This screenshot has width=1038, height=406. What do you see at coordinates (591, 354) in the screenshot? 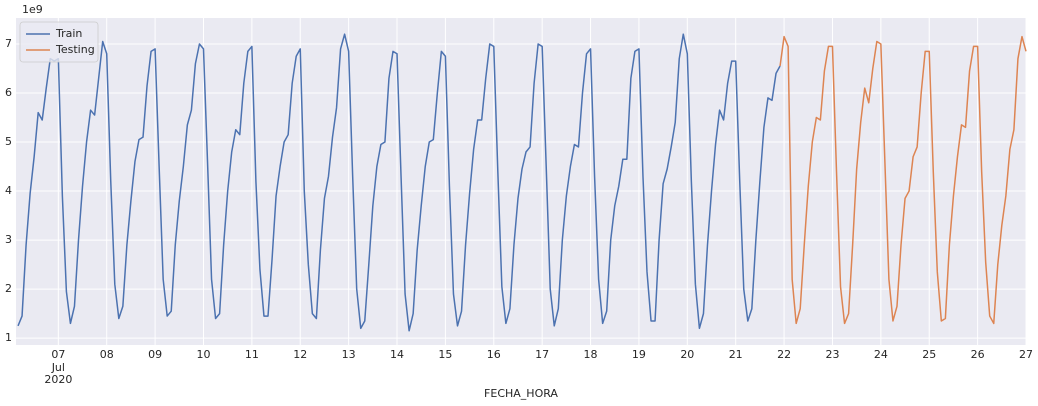
I see `x-tick-label: 18` at bounding box center [591, 354].